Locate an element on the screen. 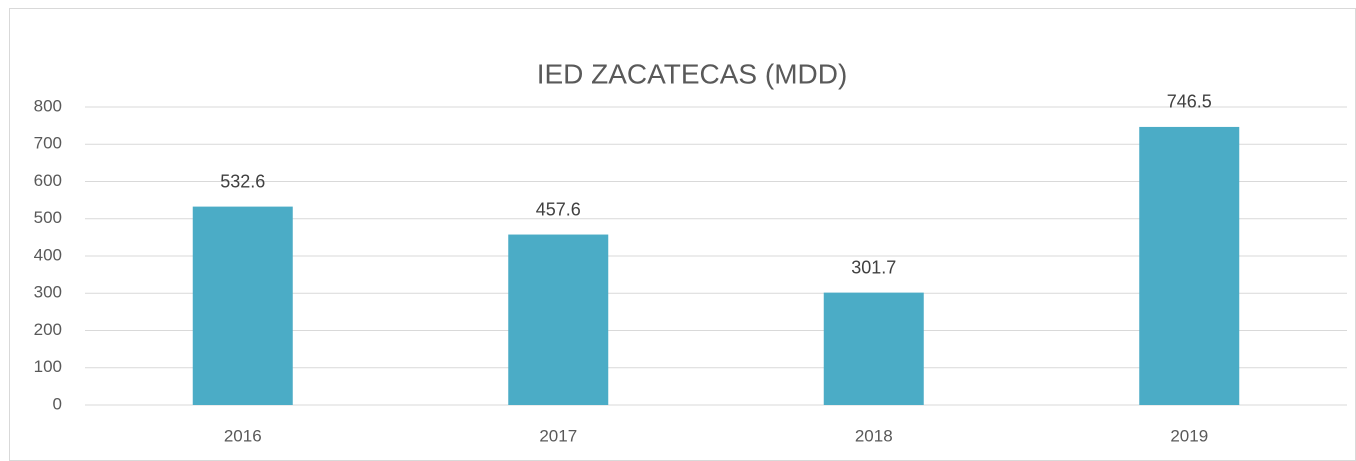  data-label: 457.6 is located at coordinates (558, 209).